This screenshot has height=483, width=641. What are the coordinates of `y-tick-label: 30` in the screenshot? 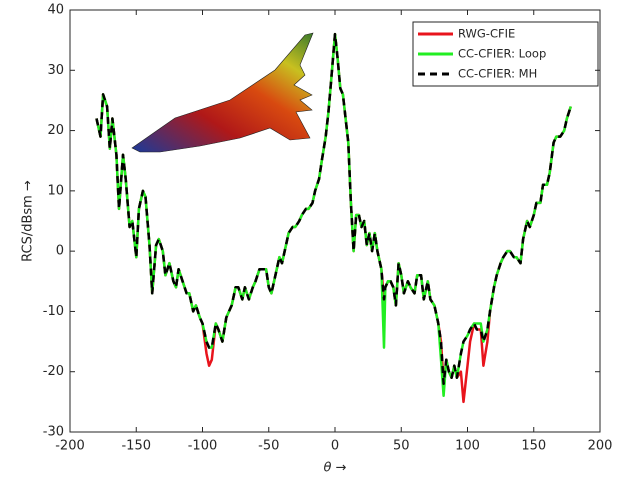 It's located at (55, 70).